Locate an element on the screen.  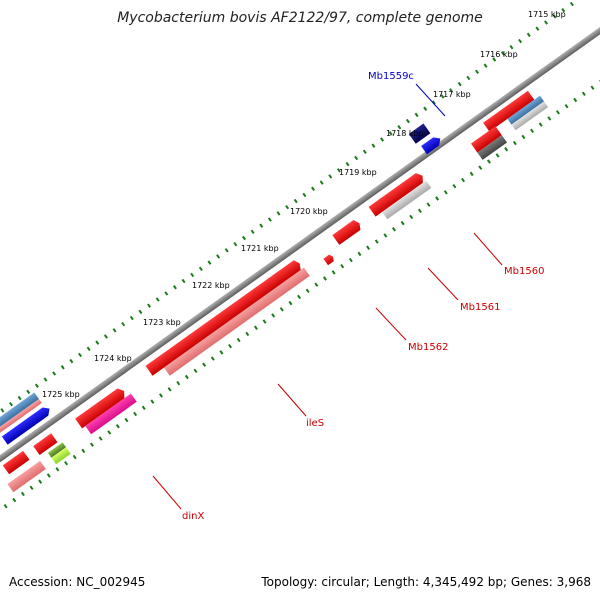
gene-feature-blue-left is located at coordinates (19, 417).